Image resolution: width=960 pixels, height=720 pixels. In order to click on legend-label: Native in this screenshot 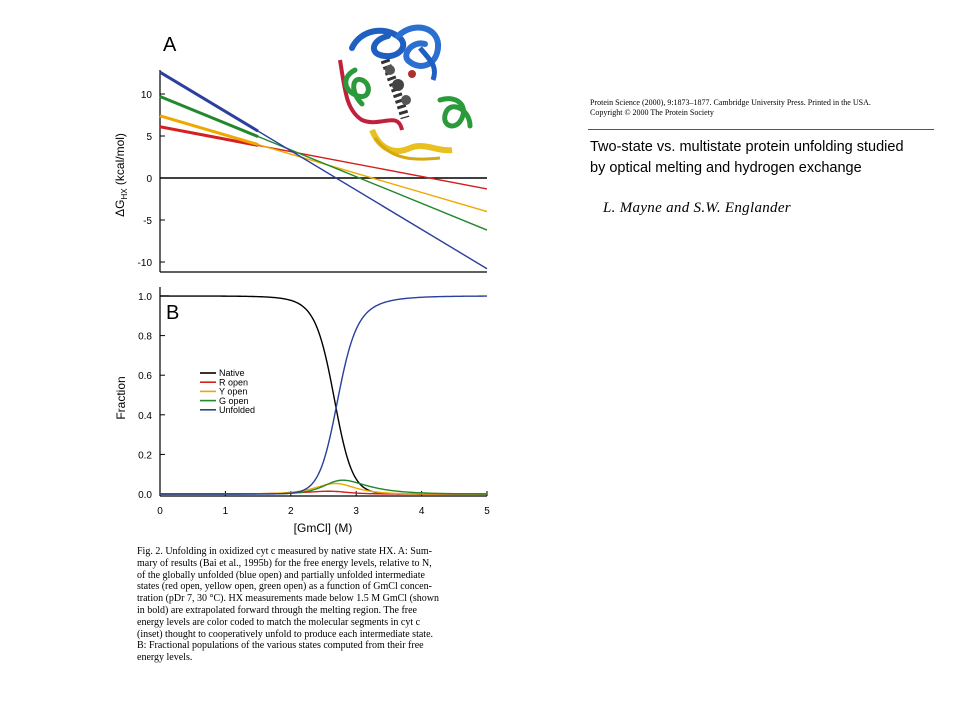, I will do `click(232, 373)`.